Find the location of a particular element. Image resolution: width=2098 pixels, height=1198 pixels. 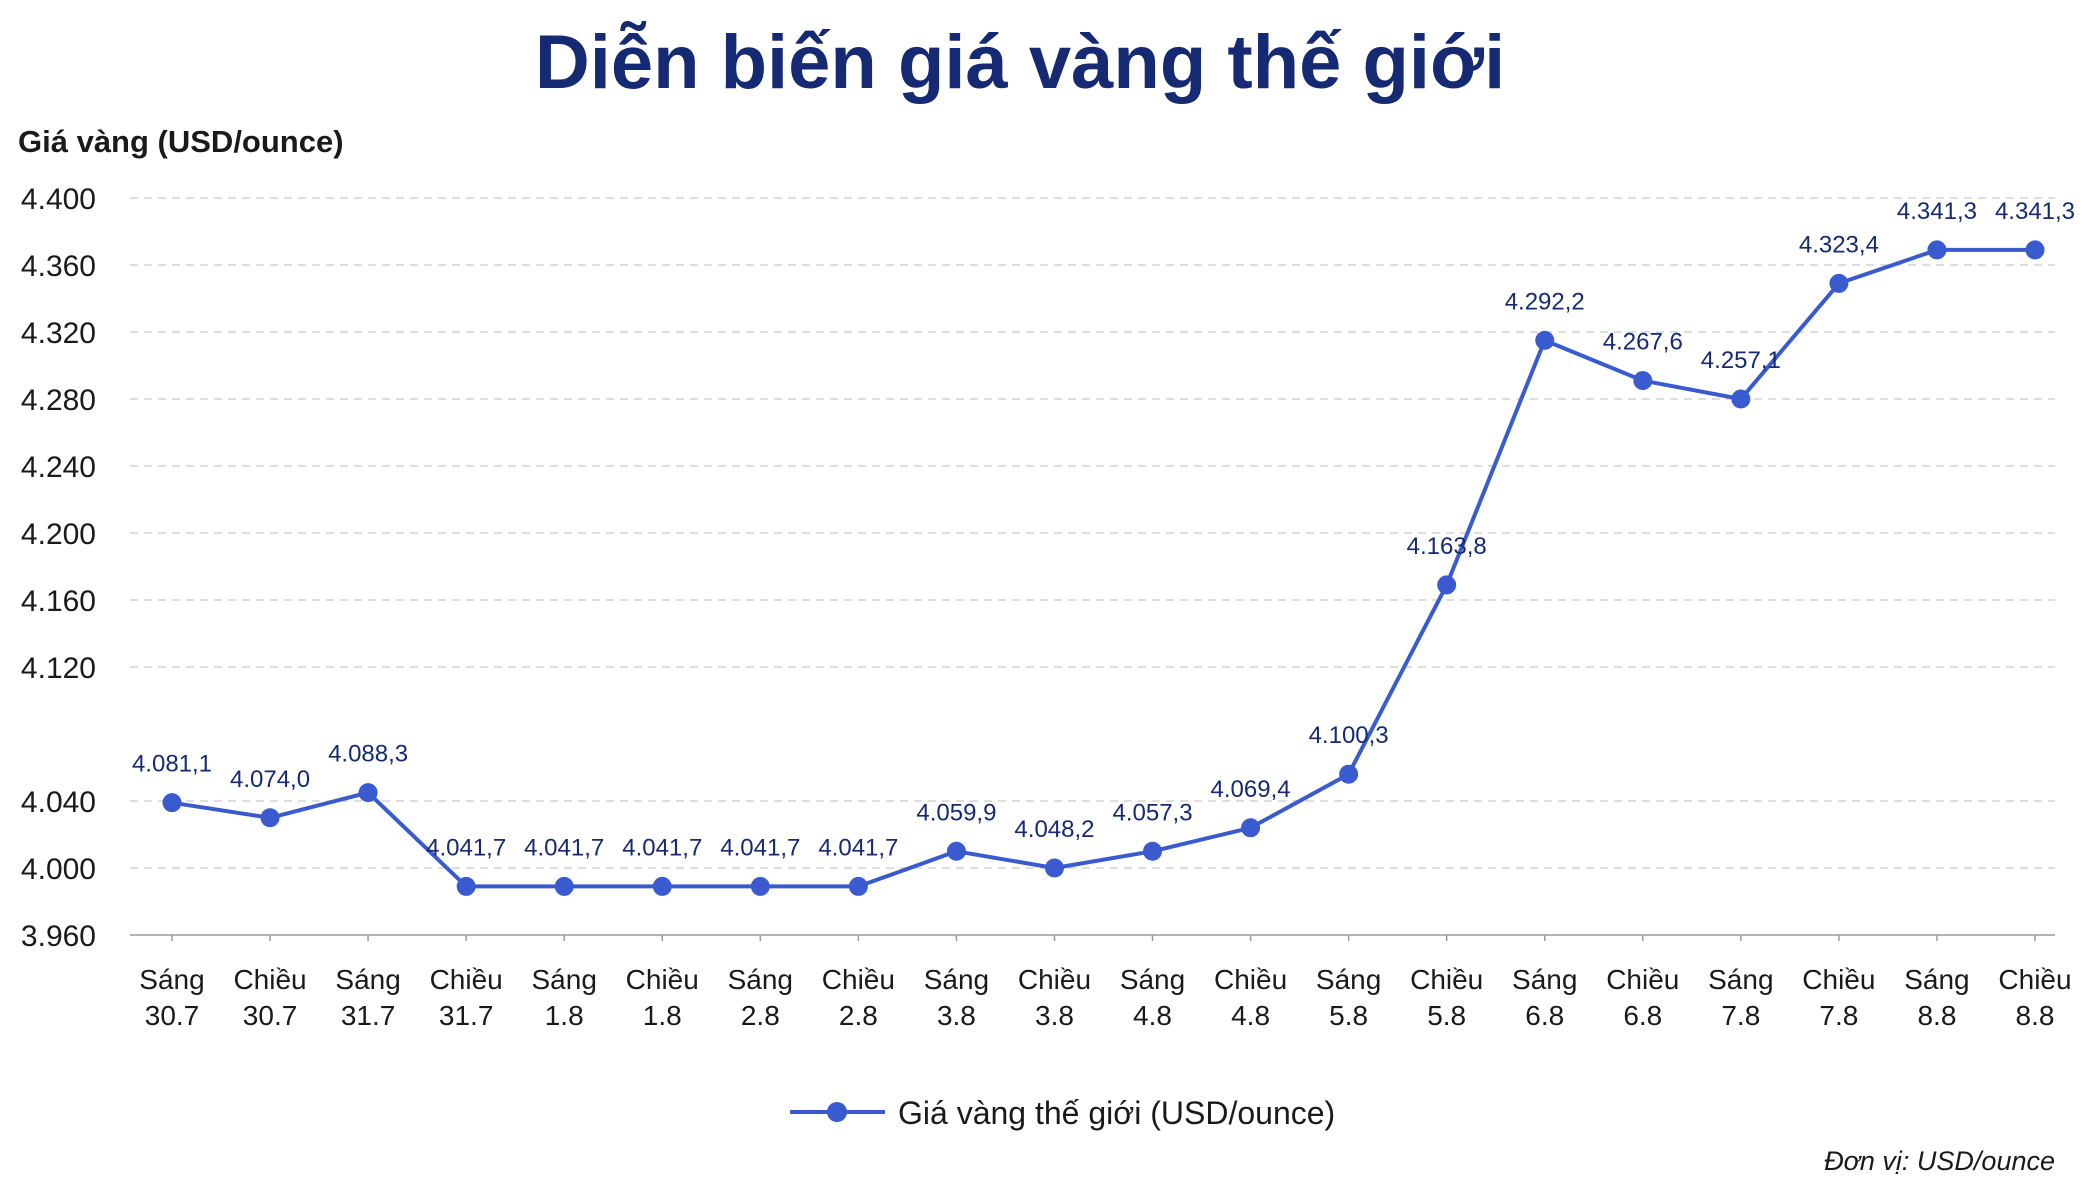

y-tick-label: 4.320 is located at coordinates (58, 333).